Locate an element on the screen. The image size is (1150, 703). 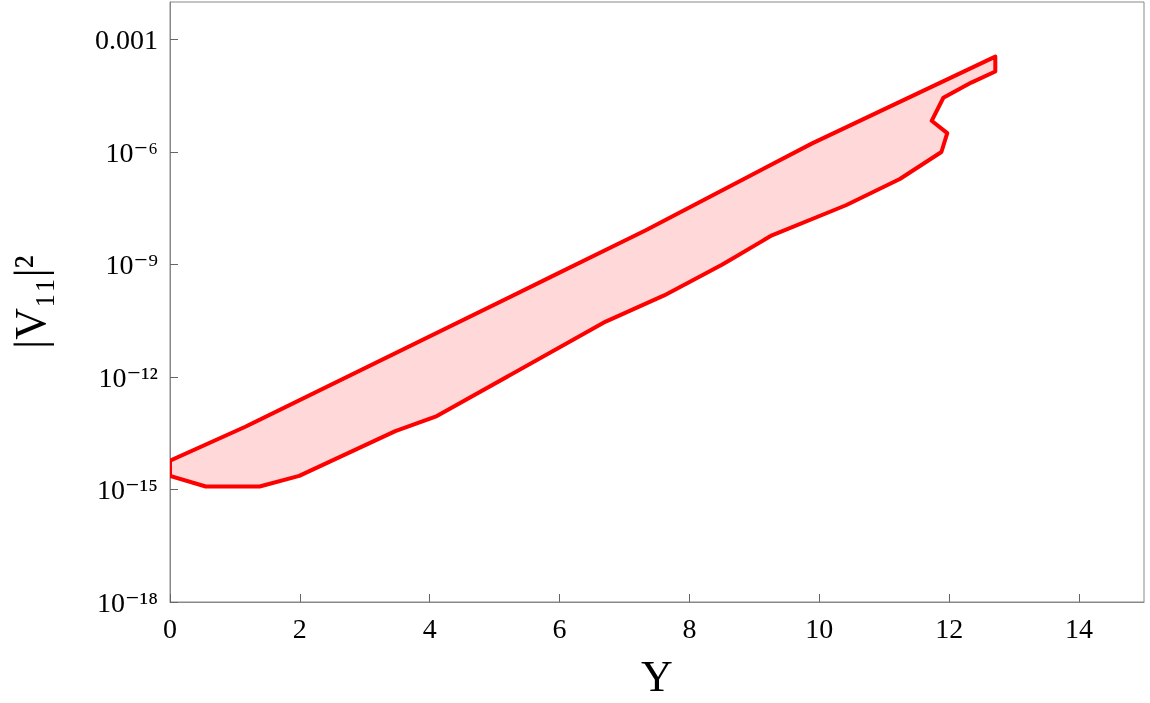
x-tick-label: 14 is located at coordinates (1079, 628).